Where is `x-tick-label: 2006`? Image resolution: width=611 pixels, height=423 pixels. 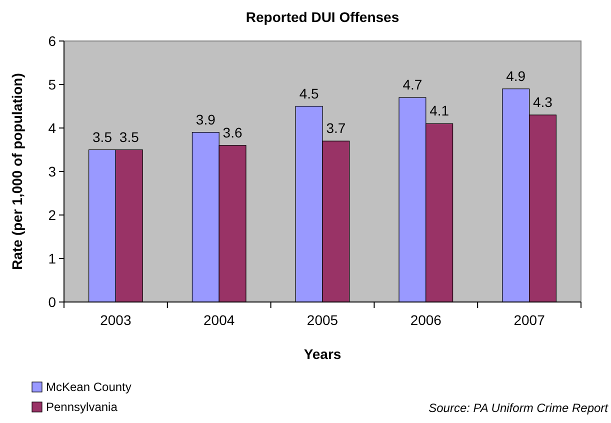 x-tick-label: 2006 is located at coordinates (426, 320).